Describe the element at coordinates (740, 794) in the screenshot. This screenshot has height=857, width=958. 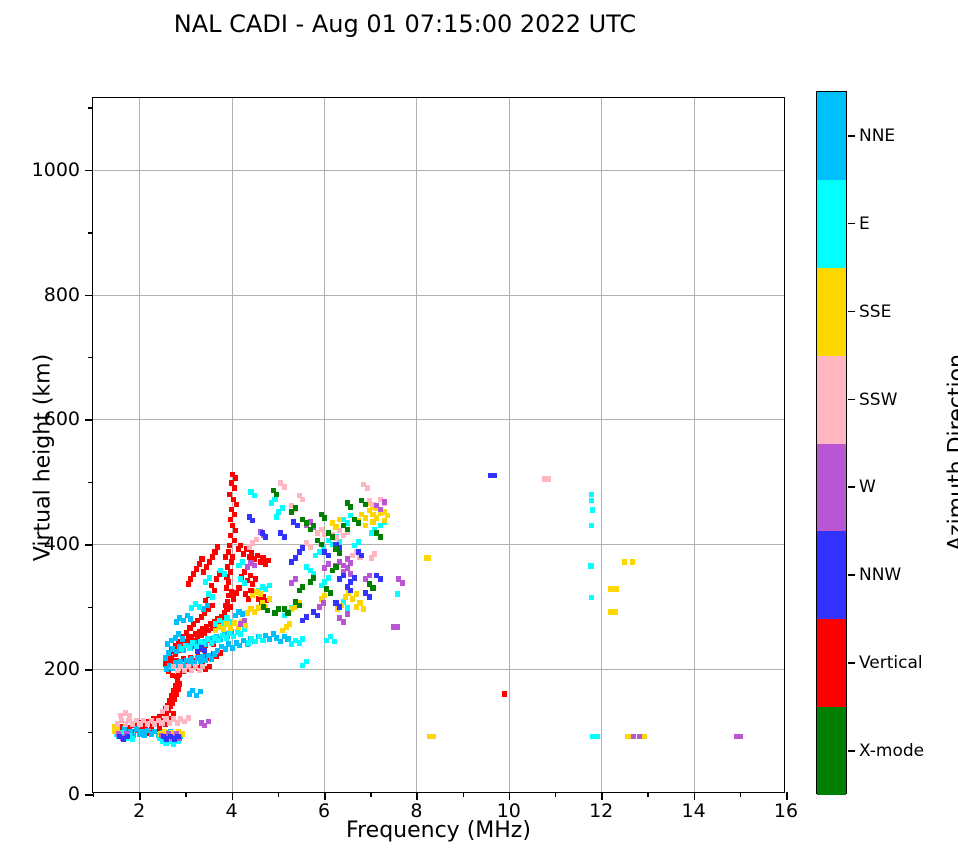
I see `x-tick-minor` at that location.